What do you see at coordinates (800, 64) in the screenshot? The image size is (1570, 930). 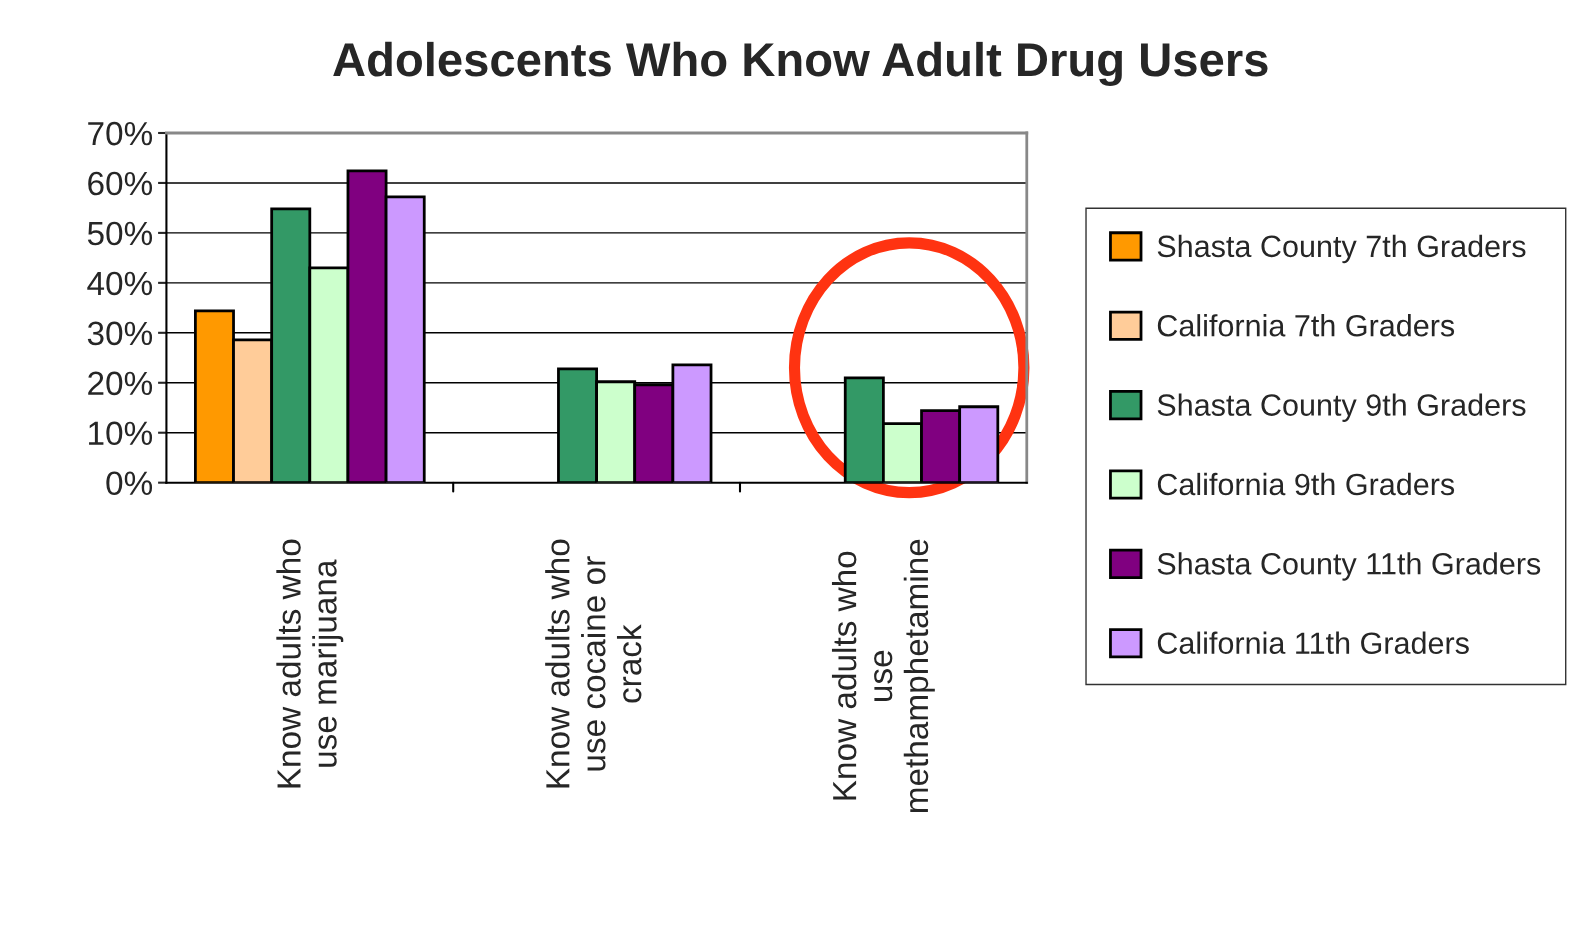 I see `chart-title: Adolescents Who Know Adult Drug Users` at bounding box center [800, 64].